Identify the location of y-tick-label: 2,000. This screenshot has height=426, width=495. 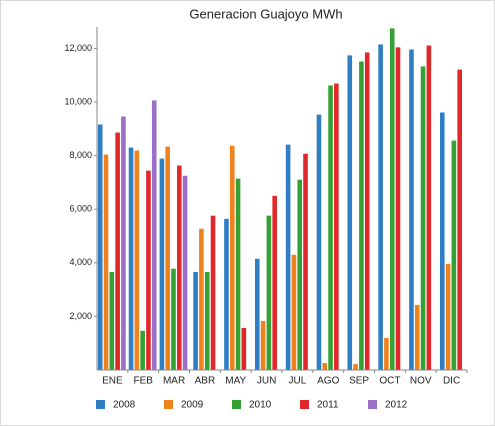
(80, 316).